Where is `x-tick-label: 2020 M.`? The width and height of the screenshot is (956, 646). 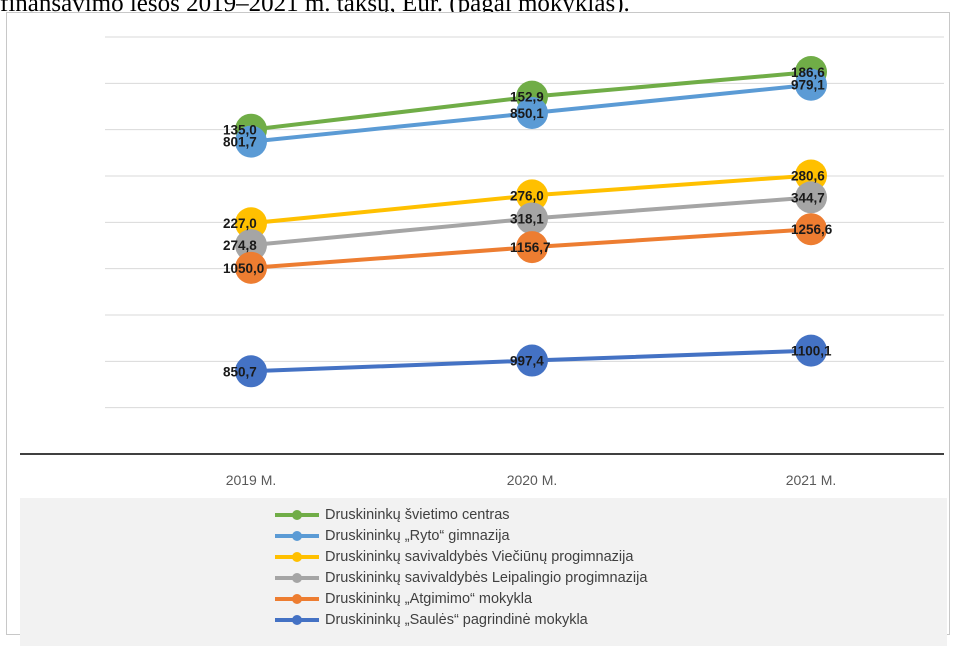
x-tick-label: 2020 M. is located at coordinates (532, 480).